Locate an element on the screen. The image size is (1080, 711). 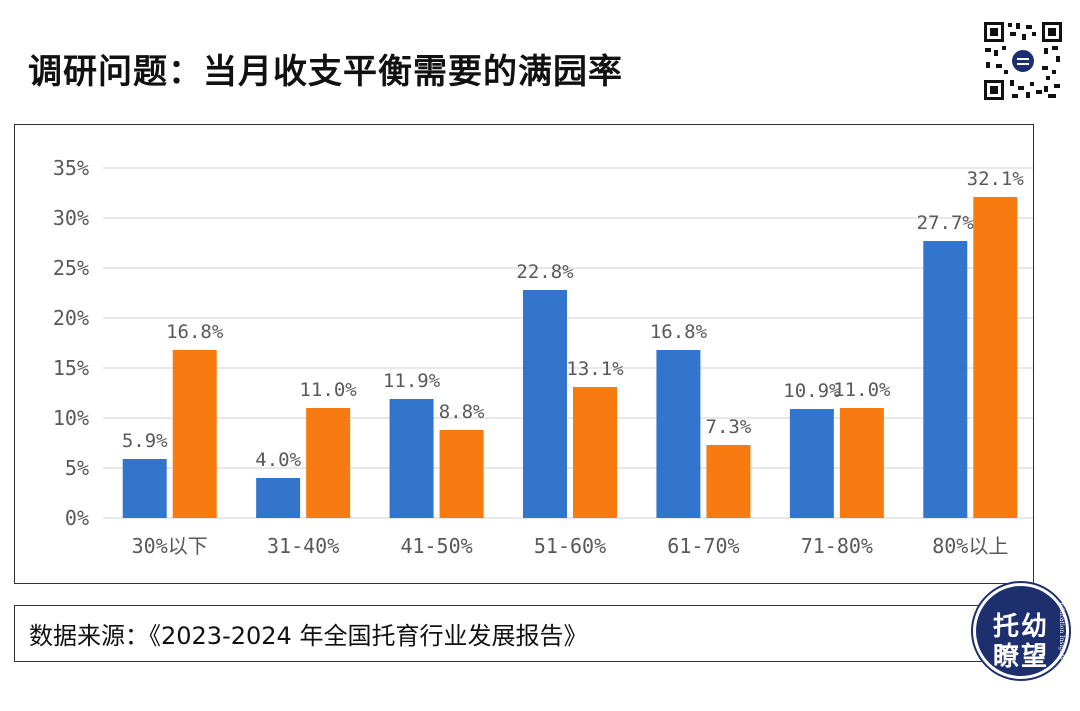
y-tick-label: 20% is located at coordinates (71, 318).